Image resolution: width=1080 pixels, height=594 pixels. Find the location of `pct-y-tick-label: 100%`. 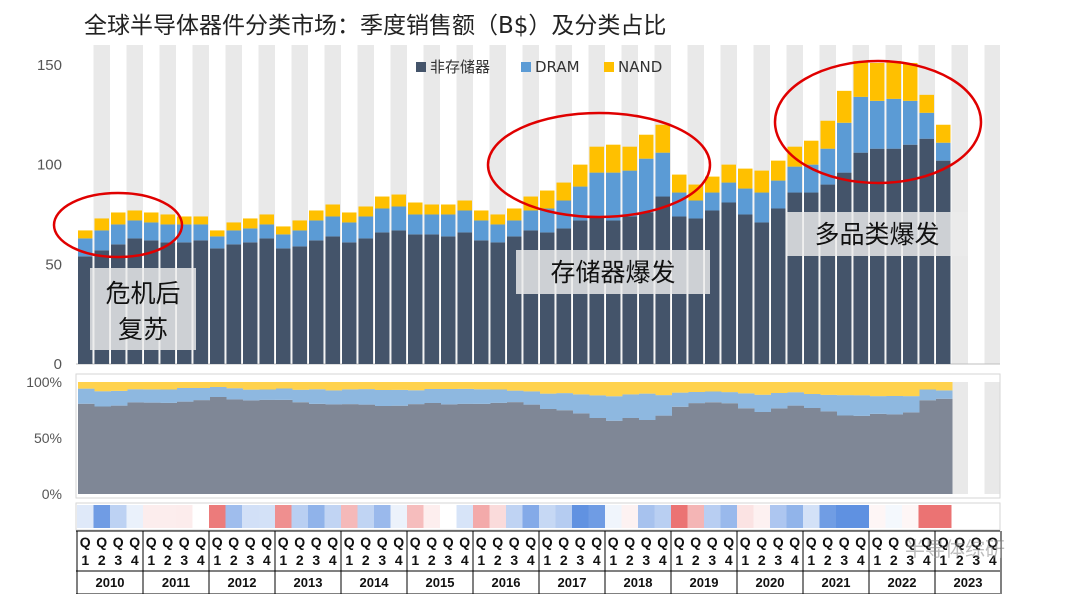

pct-y-tick-label: 100% is located at coordinates (44, 382).